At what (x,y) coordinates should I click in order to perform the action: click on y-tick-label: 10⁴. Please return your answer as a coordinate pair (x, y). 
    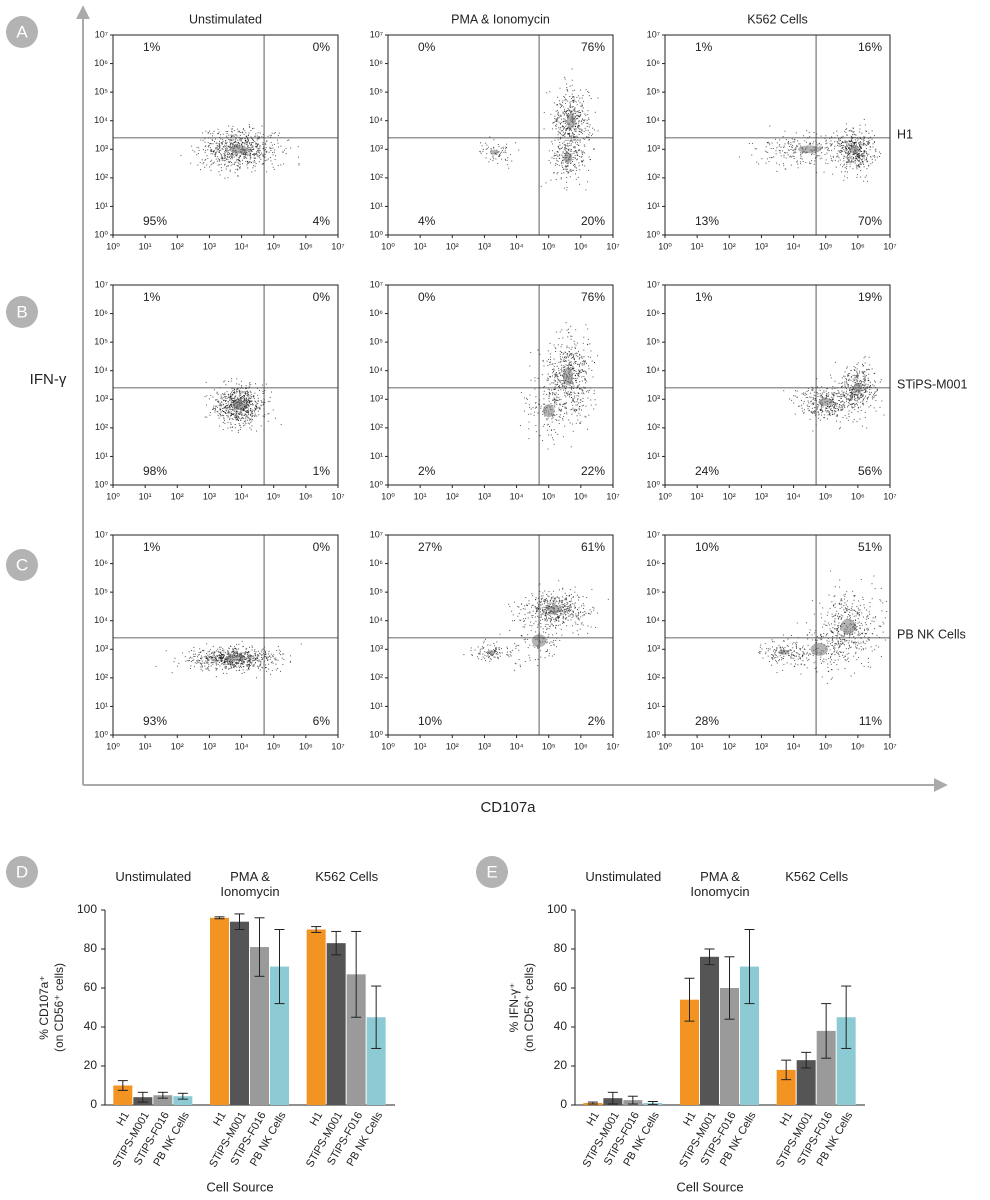
    Looking at the image, I should click on (101, 120).